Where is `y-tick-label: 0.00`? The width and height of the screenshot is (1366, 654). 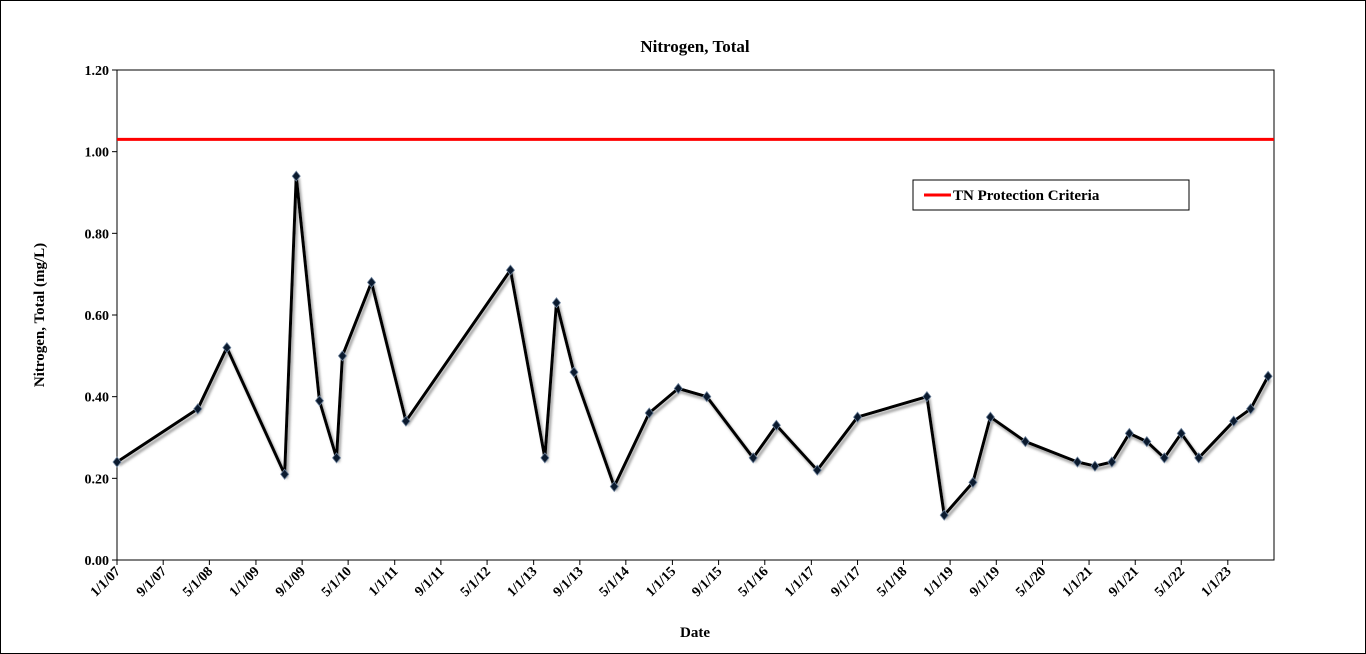 y-tick-label: 0.00 is located at coordinates (97, 561).